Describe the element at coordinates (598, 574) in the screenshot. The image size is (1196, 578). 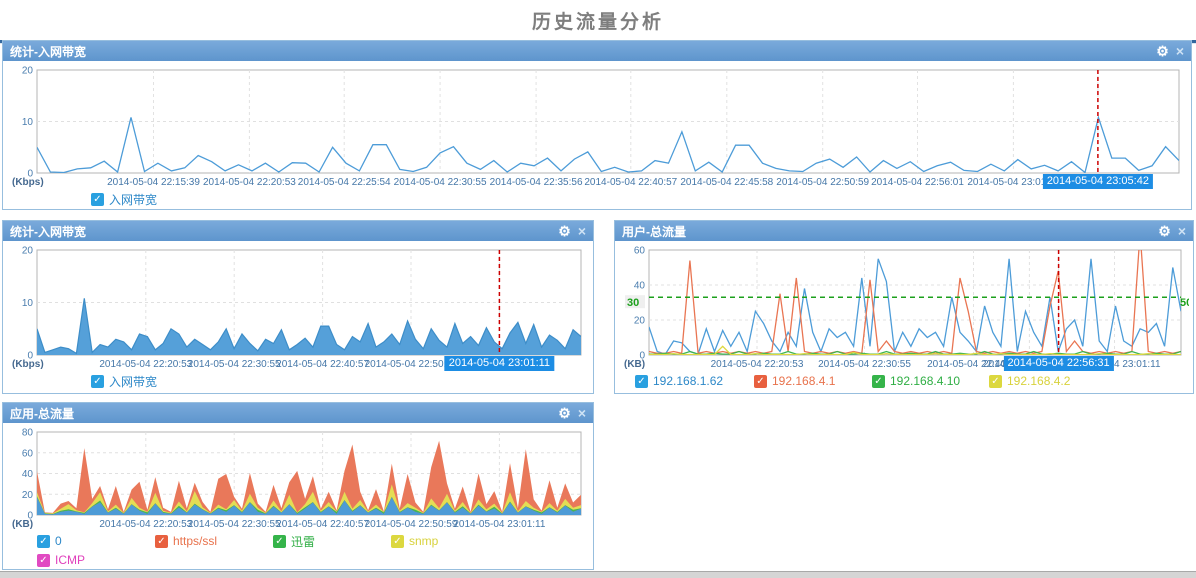
I see `horizontal-scrollbar` at that location.